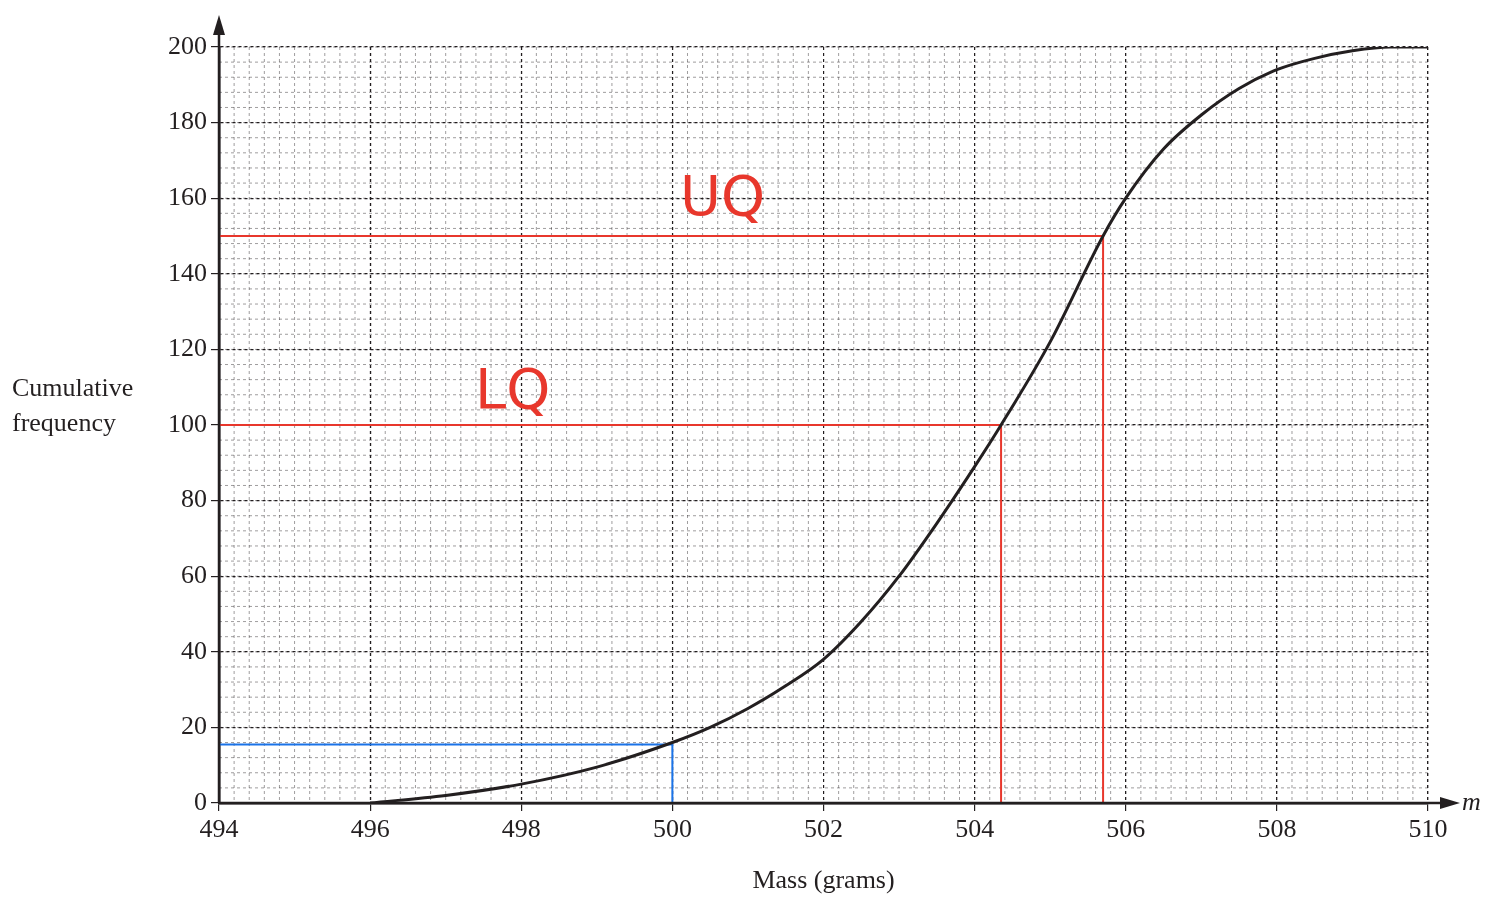  Describe the element at coordinates (187, 121) in the screenshot. I see `y-tick-label: 180` at that location.